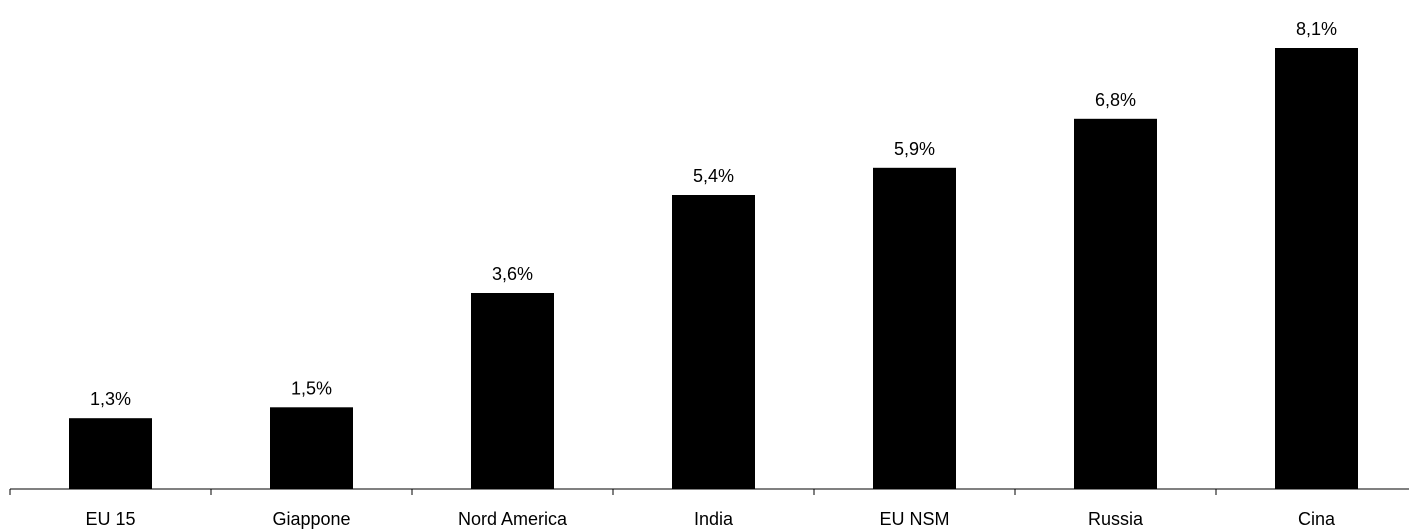 This screenshot has height=530, width=1409. Describe the element at coordinates (1115, 100) in the screenshot. I see `value-label: 6,8%` at that location.